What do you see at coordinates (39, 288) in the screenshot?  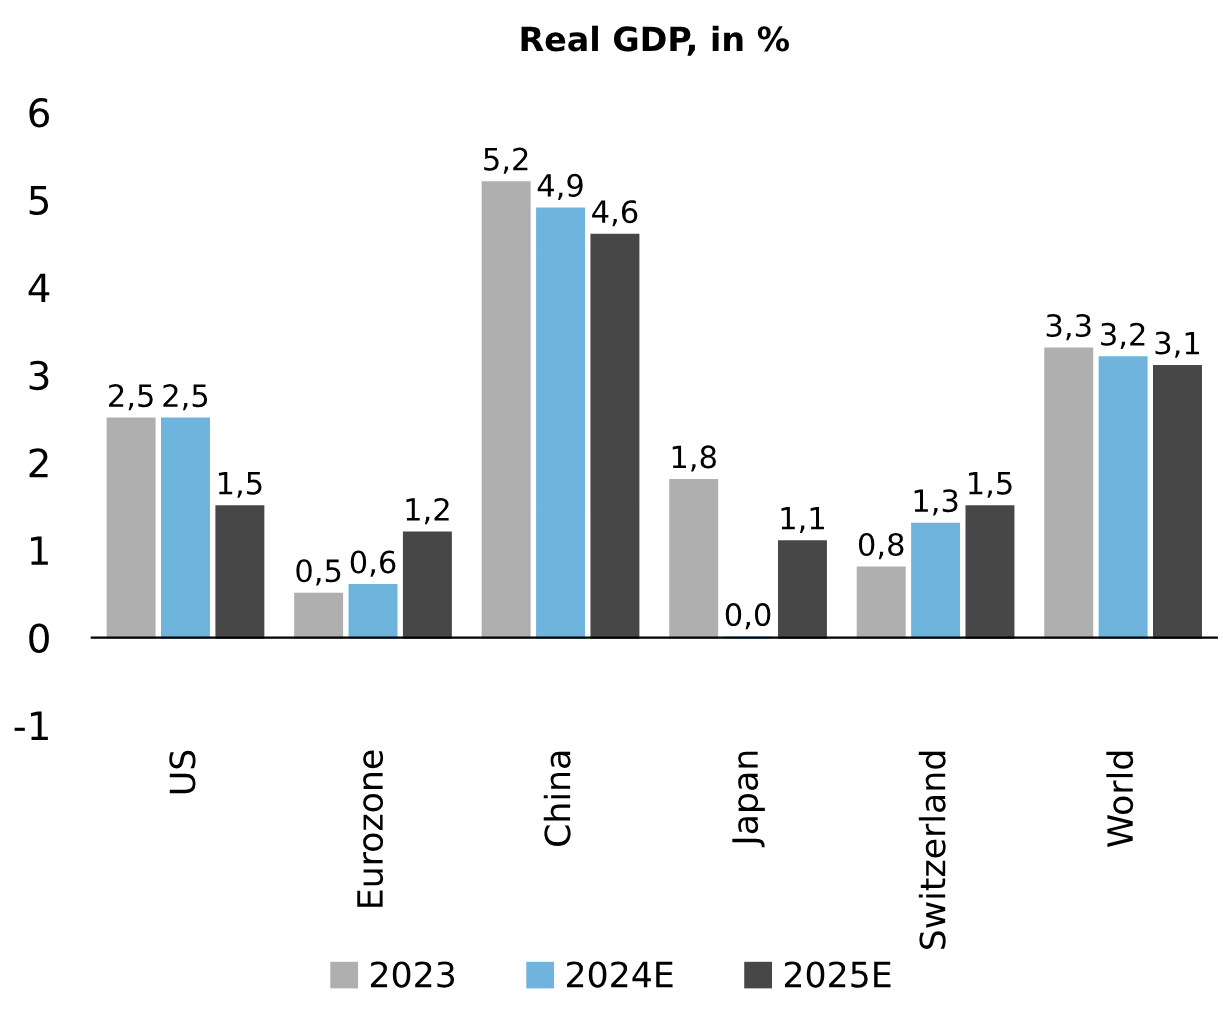 I see `y-tick-label: 4` at bounding box center [39, 288].